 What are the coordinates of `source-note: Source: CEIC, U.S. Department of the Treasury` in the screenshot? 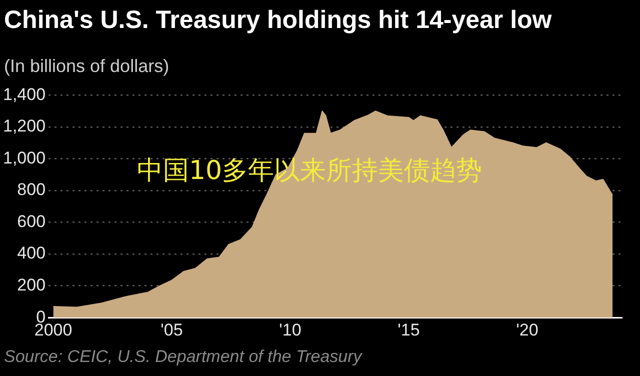 It's located at (183, 357).